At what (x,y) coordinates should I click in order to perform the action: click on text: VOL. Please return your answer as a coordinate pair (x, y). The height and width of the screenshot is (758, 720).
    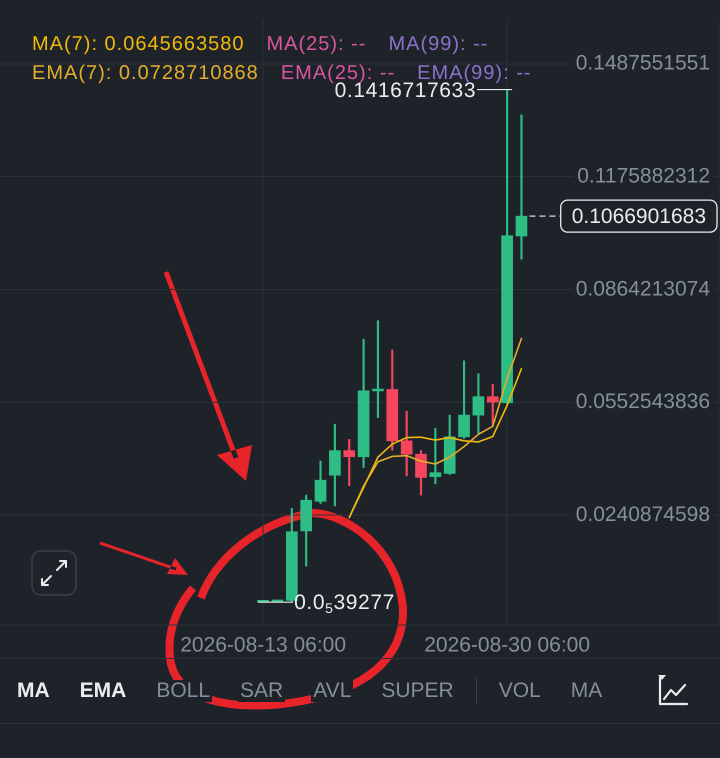
    Looking at the image, I should click on (519, 690).